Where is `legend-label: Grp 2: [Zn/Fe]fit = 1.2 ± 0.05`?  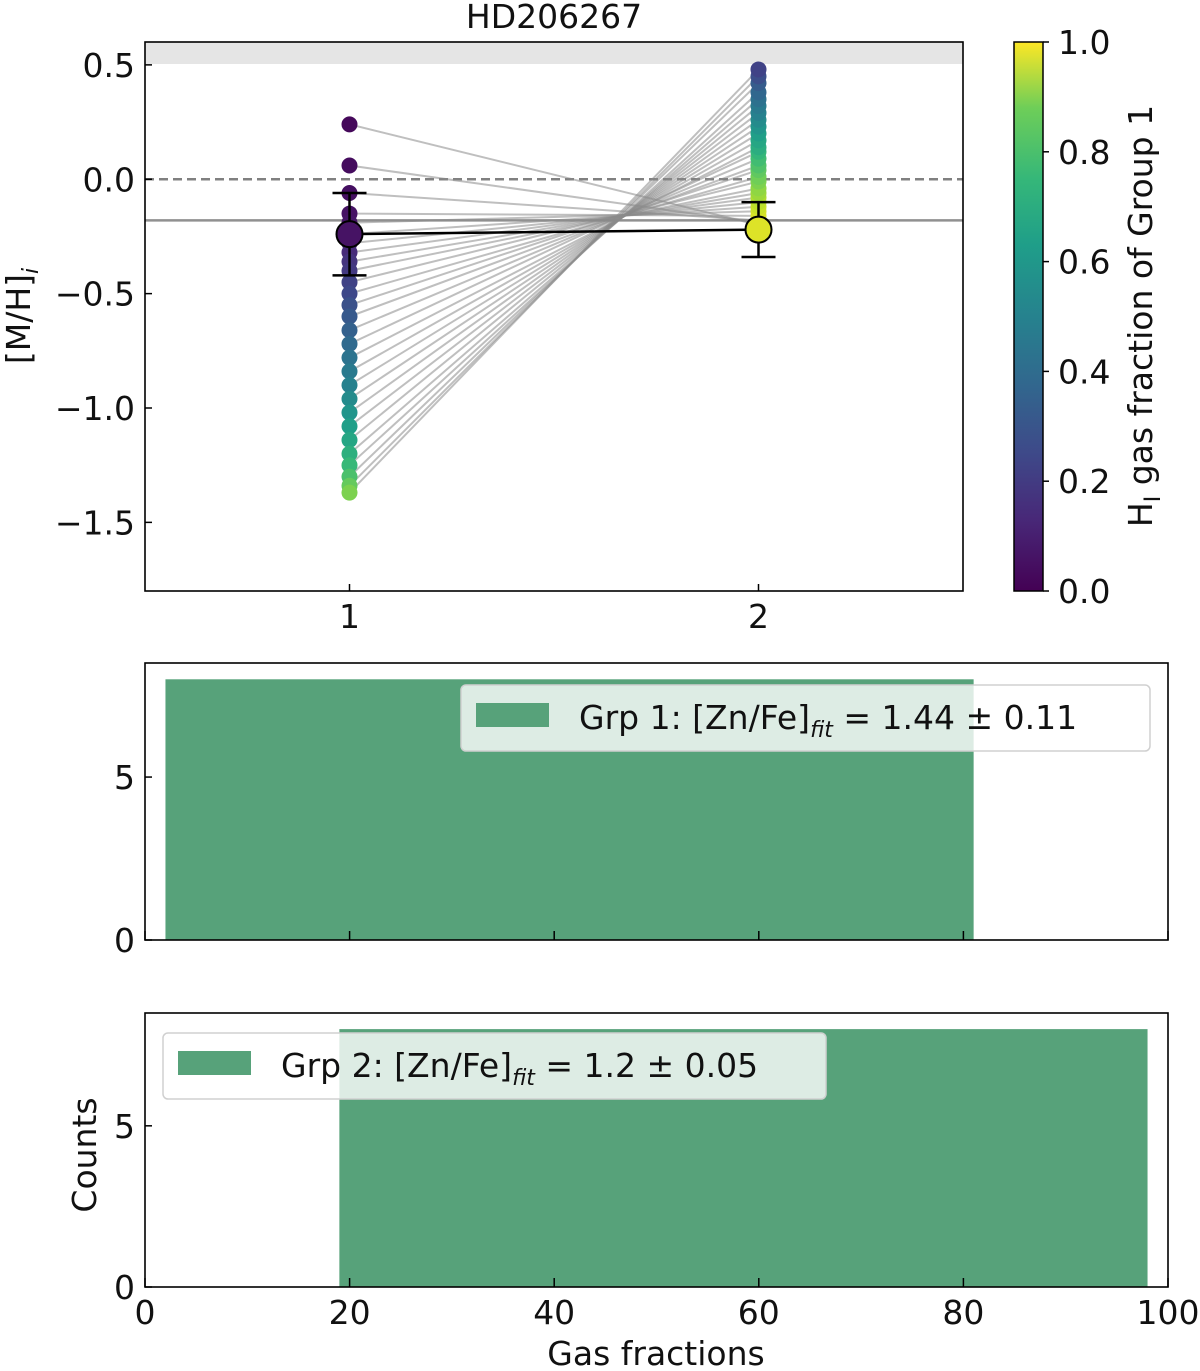 legend-label: Grp 2: [Zn/Fe]fit = 1.2 ± 0.05 is located at coordinates (519, 1068).